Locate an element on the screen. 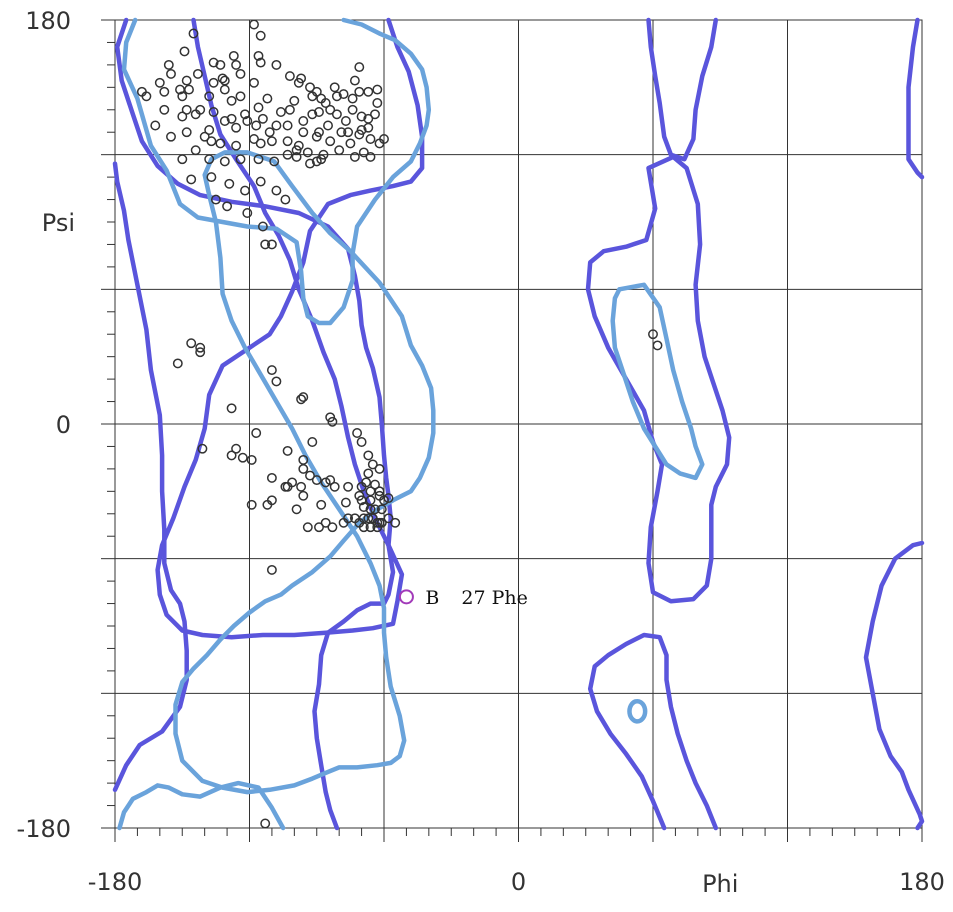 The height and width of the screenshot is (912, 953). outlier-residue-label: 27 Phe is located at coordinates (494, 598).